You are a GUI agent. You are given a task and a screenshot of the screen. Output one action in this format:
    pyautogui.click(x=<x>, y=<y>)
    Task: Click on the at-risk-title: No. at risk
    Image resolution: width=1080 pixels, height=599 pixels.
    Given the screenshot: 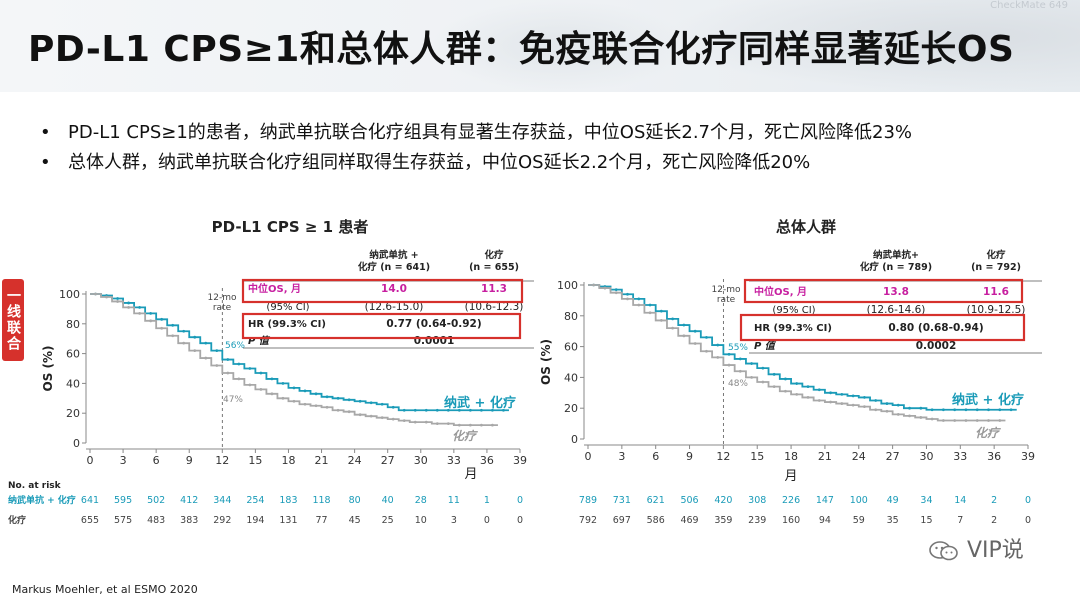 What is the action you would take?
    pyautogui.click(x=35, y=486)
    